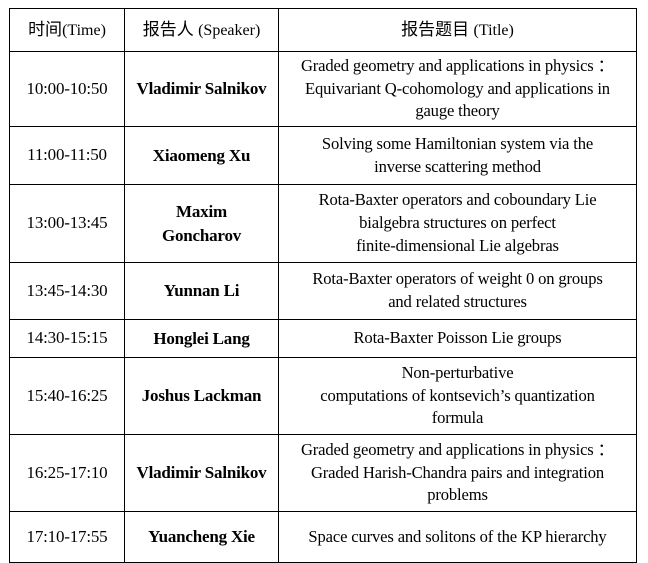 This screenshot has width=648, height=563. Describe the element at coordinates (67, 396) in the screenshot. I see `cell-time: 15:40-16:25` at that location.